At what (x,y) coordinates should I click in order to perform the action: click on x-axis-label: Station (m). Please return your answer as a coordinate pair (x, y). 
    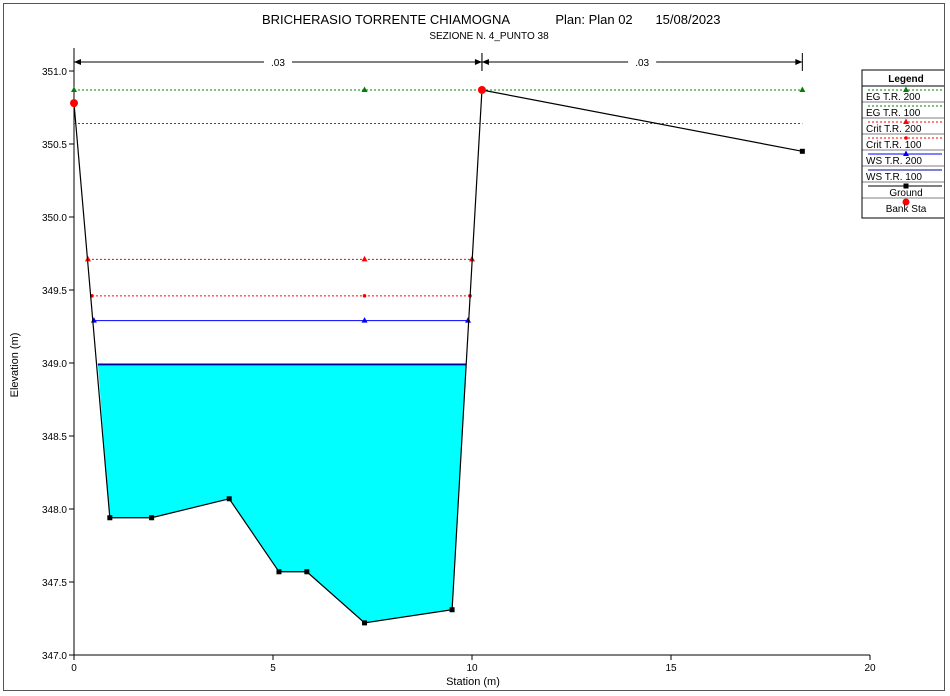
    Looking at the image, I should click on (473, 682).